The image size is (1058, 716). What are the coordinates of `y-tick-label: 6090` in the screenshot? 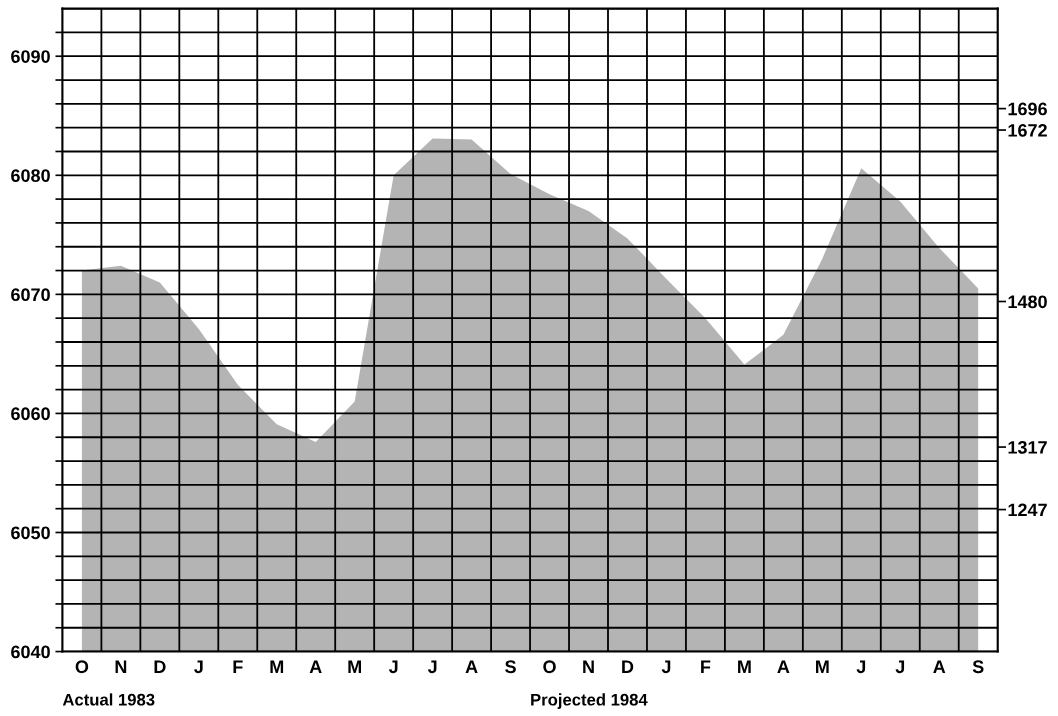 It's located at (30, 56).